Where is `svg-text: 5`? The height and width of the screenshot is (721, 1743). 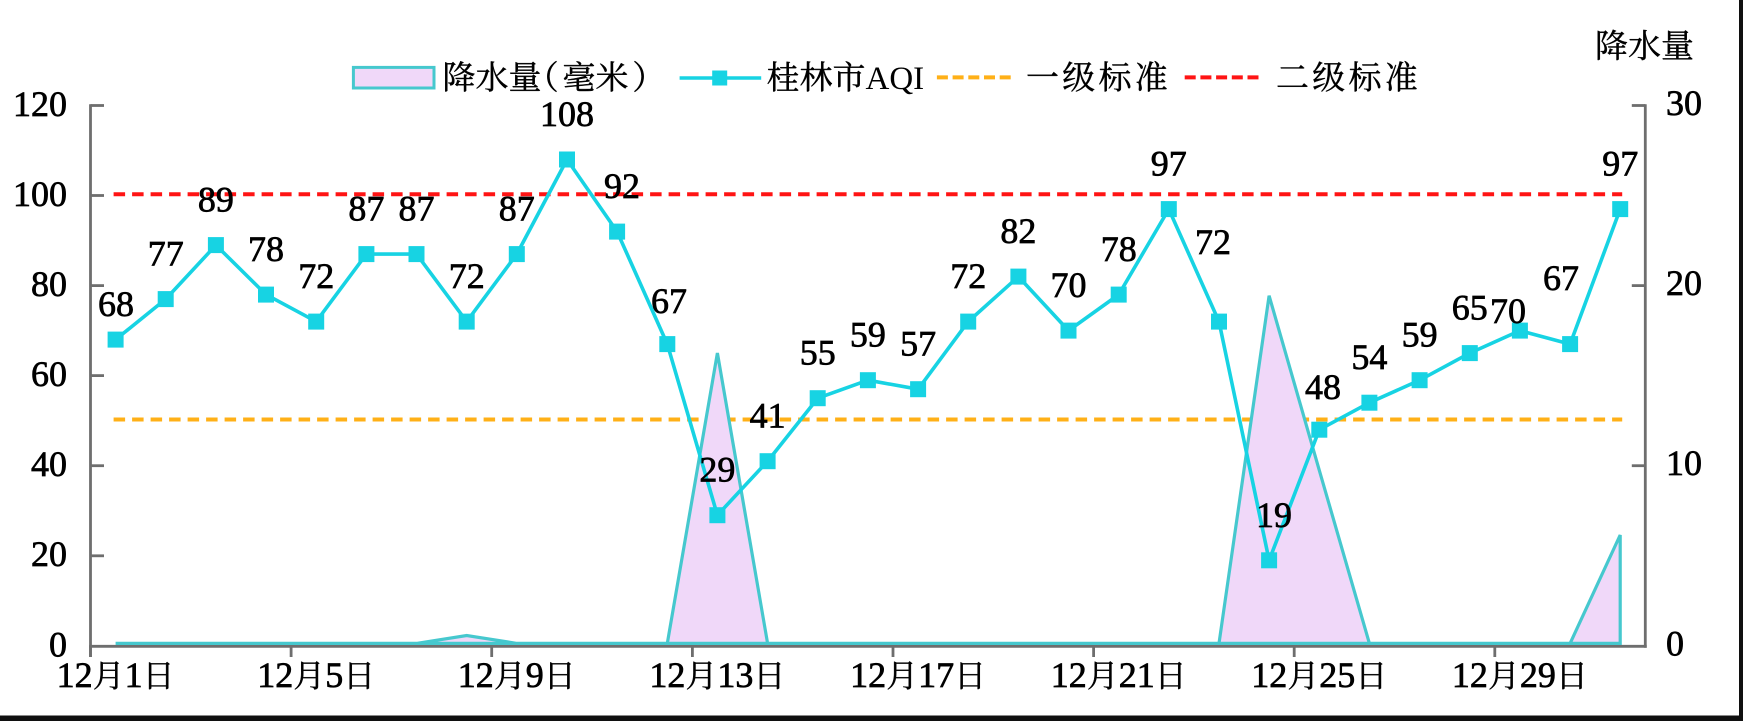 svg-text: 5 is located at coordinates (334, 675).